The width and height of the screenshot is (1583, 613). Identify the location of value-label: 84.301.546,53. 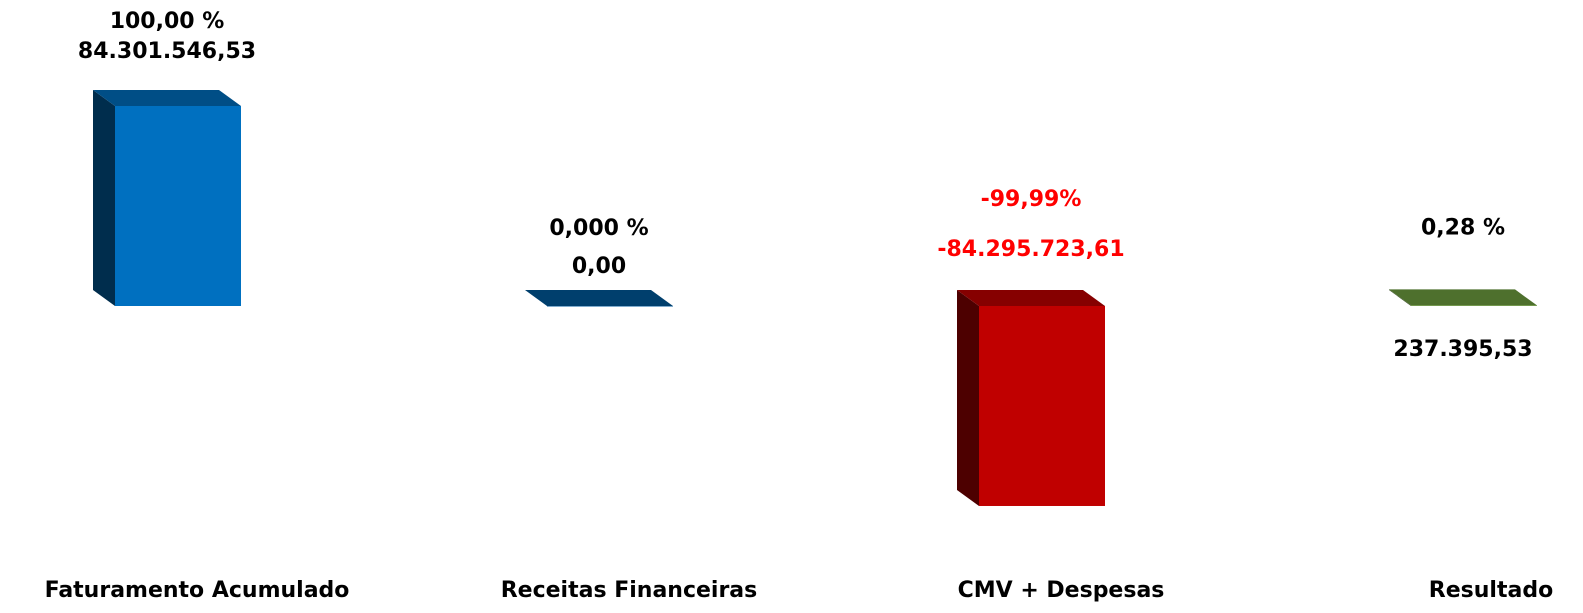
(167, 51).